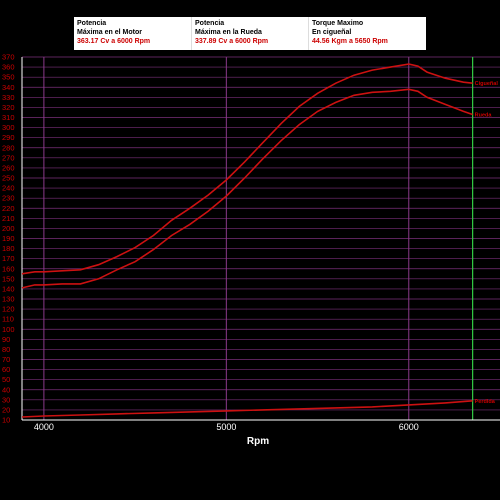 The image size is (500, 500). Describe the element at coordinates (8, 127) in the screenshot. I see `y-tick-label: 300` at that location.